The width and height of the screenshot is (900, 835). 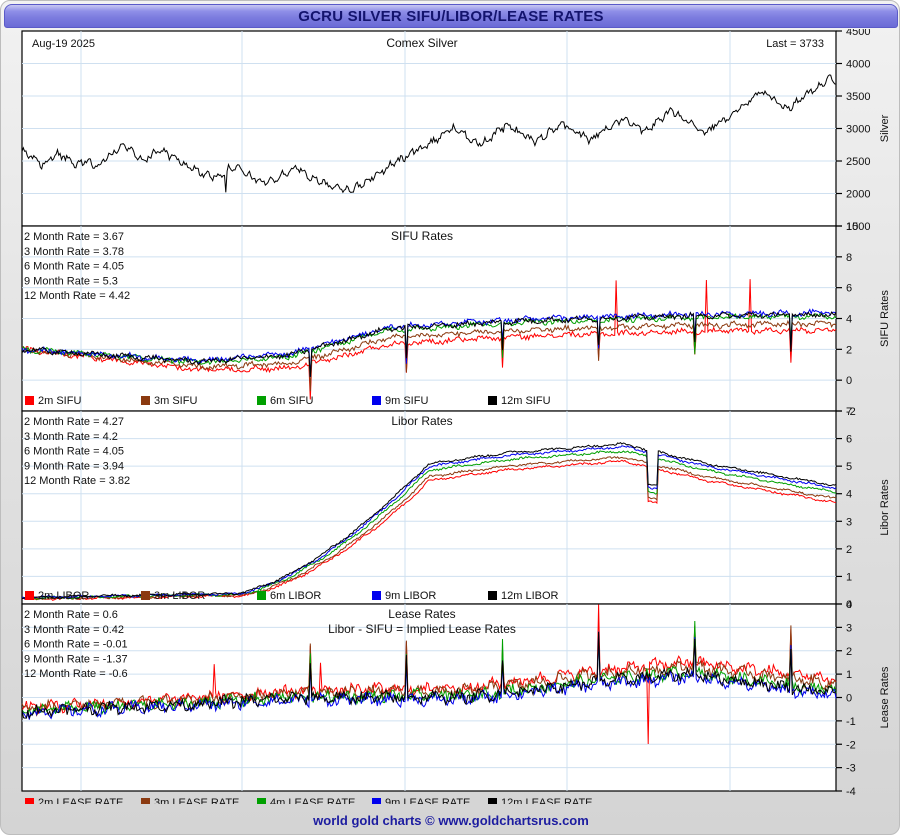 I want to click on legend-swatch-3m-libor, so click(x=145, y=595).